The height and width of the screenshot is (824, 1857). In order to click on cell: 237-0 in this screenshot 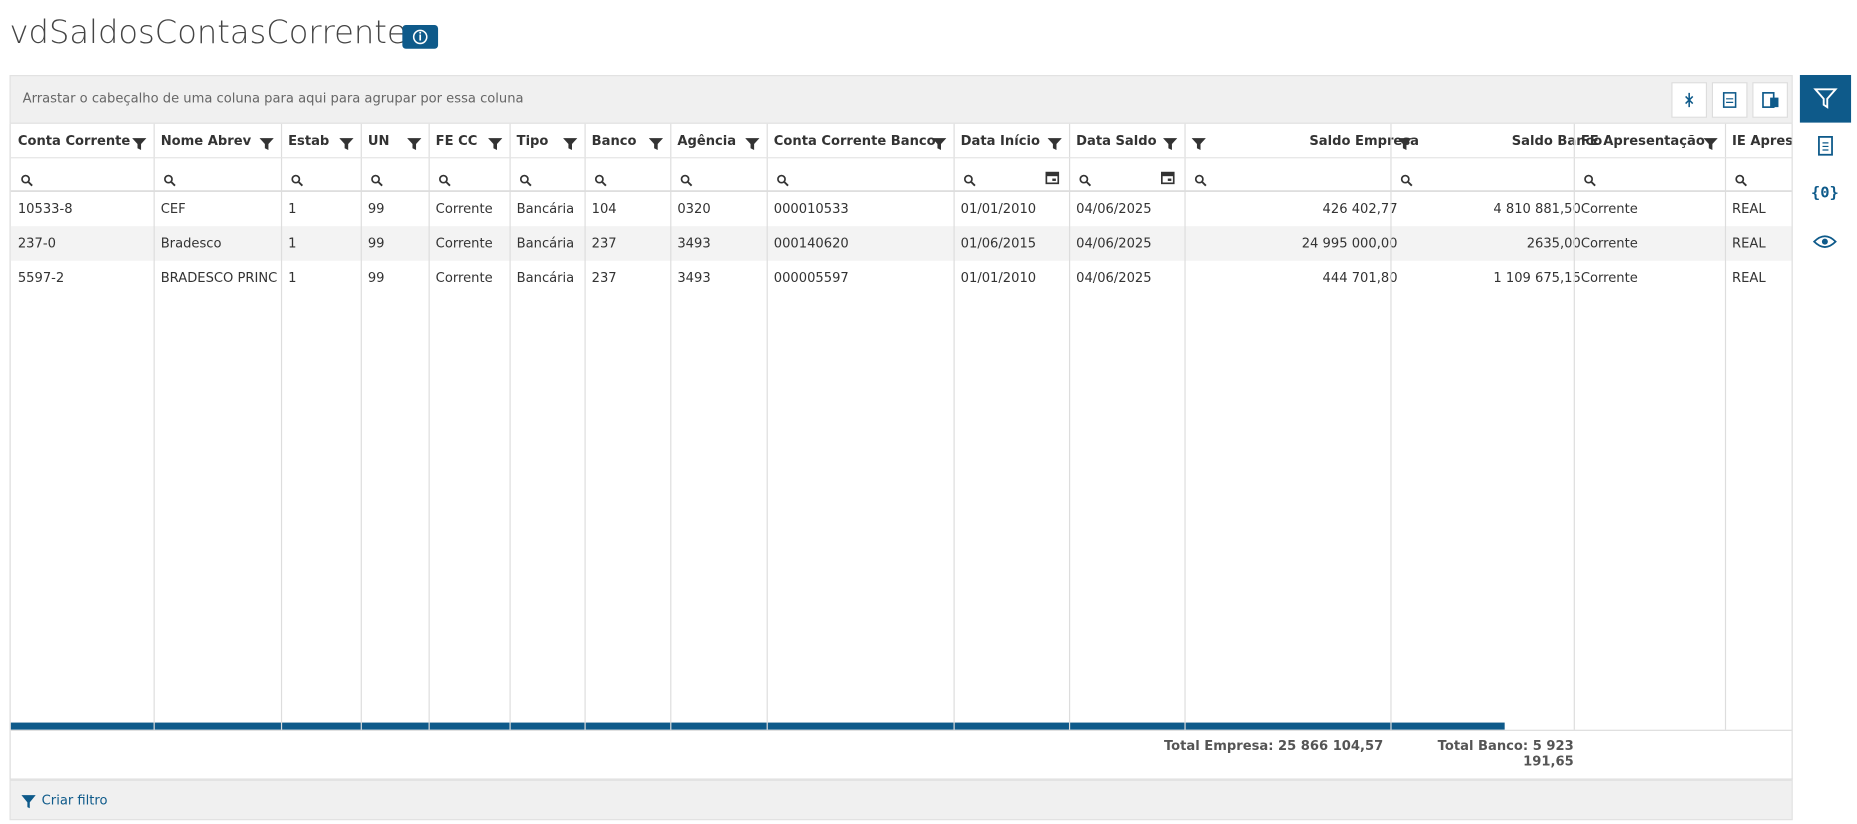, I will do `click(36, 243)`.